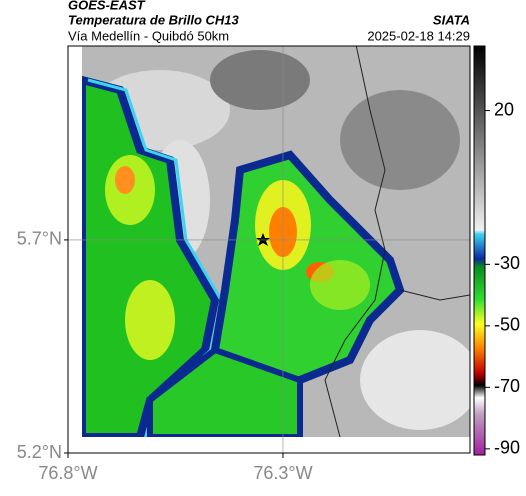  Describe the element at coordinates (504, 109) in the screenshot. I see `colorbar-tick-label: 20` at that location.